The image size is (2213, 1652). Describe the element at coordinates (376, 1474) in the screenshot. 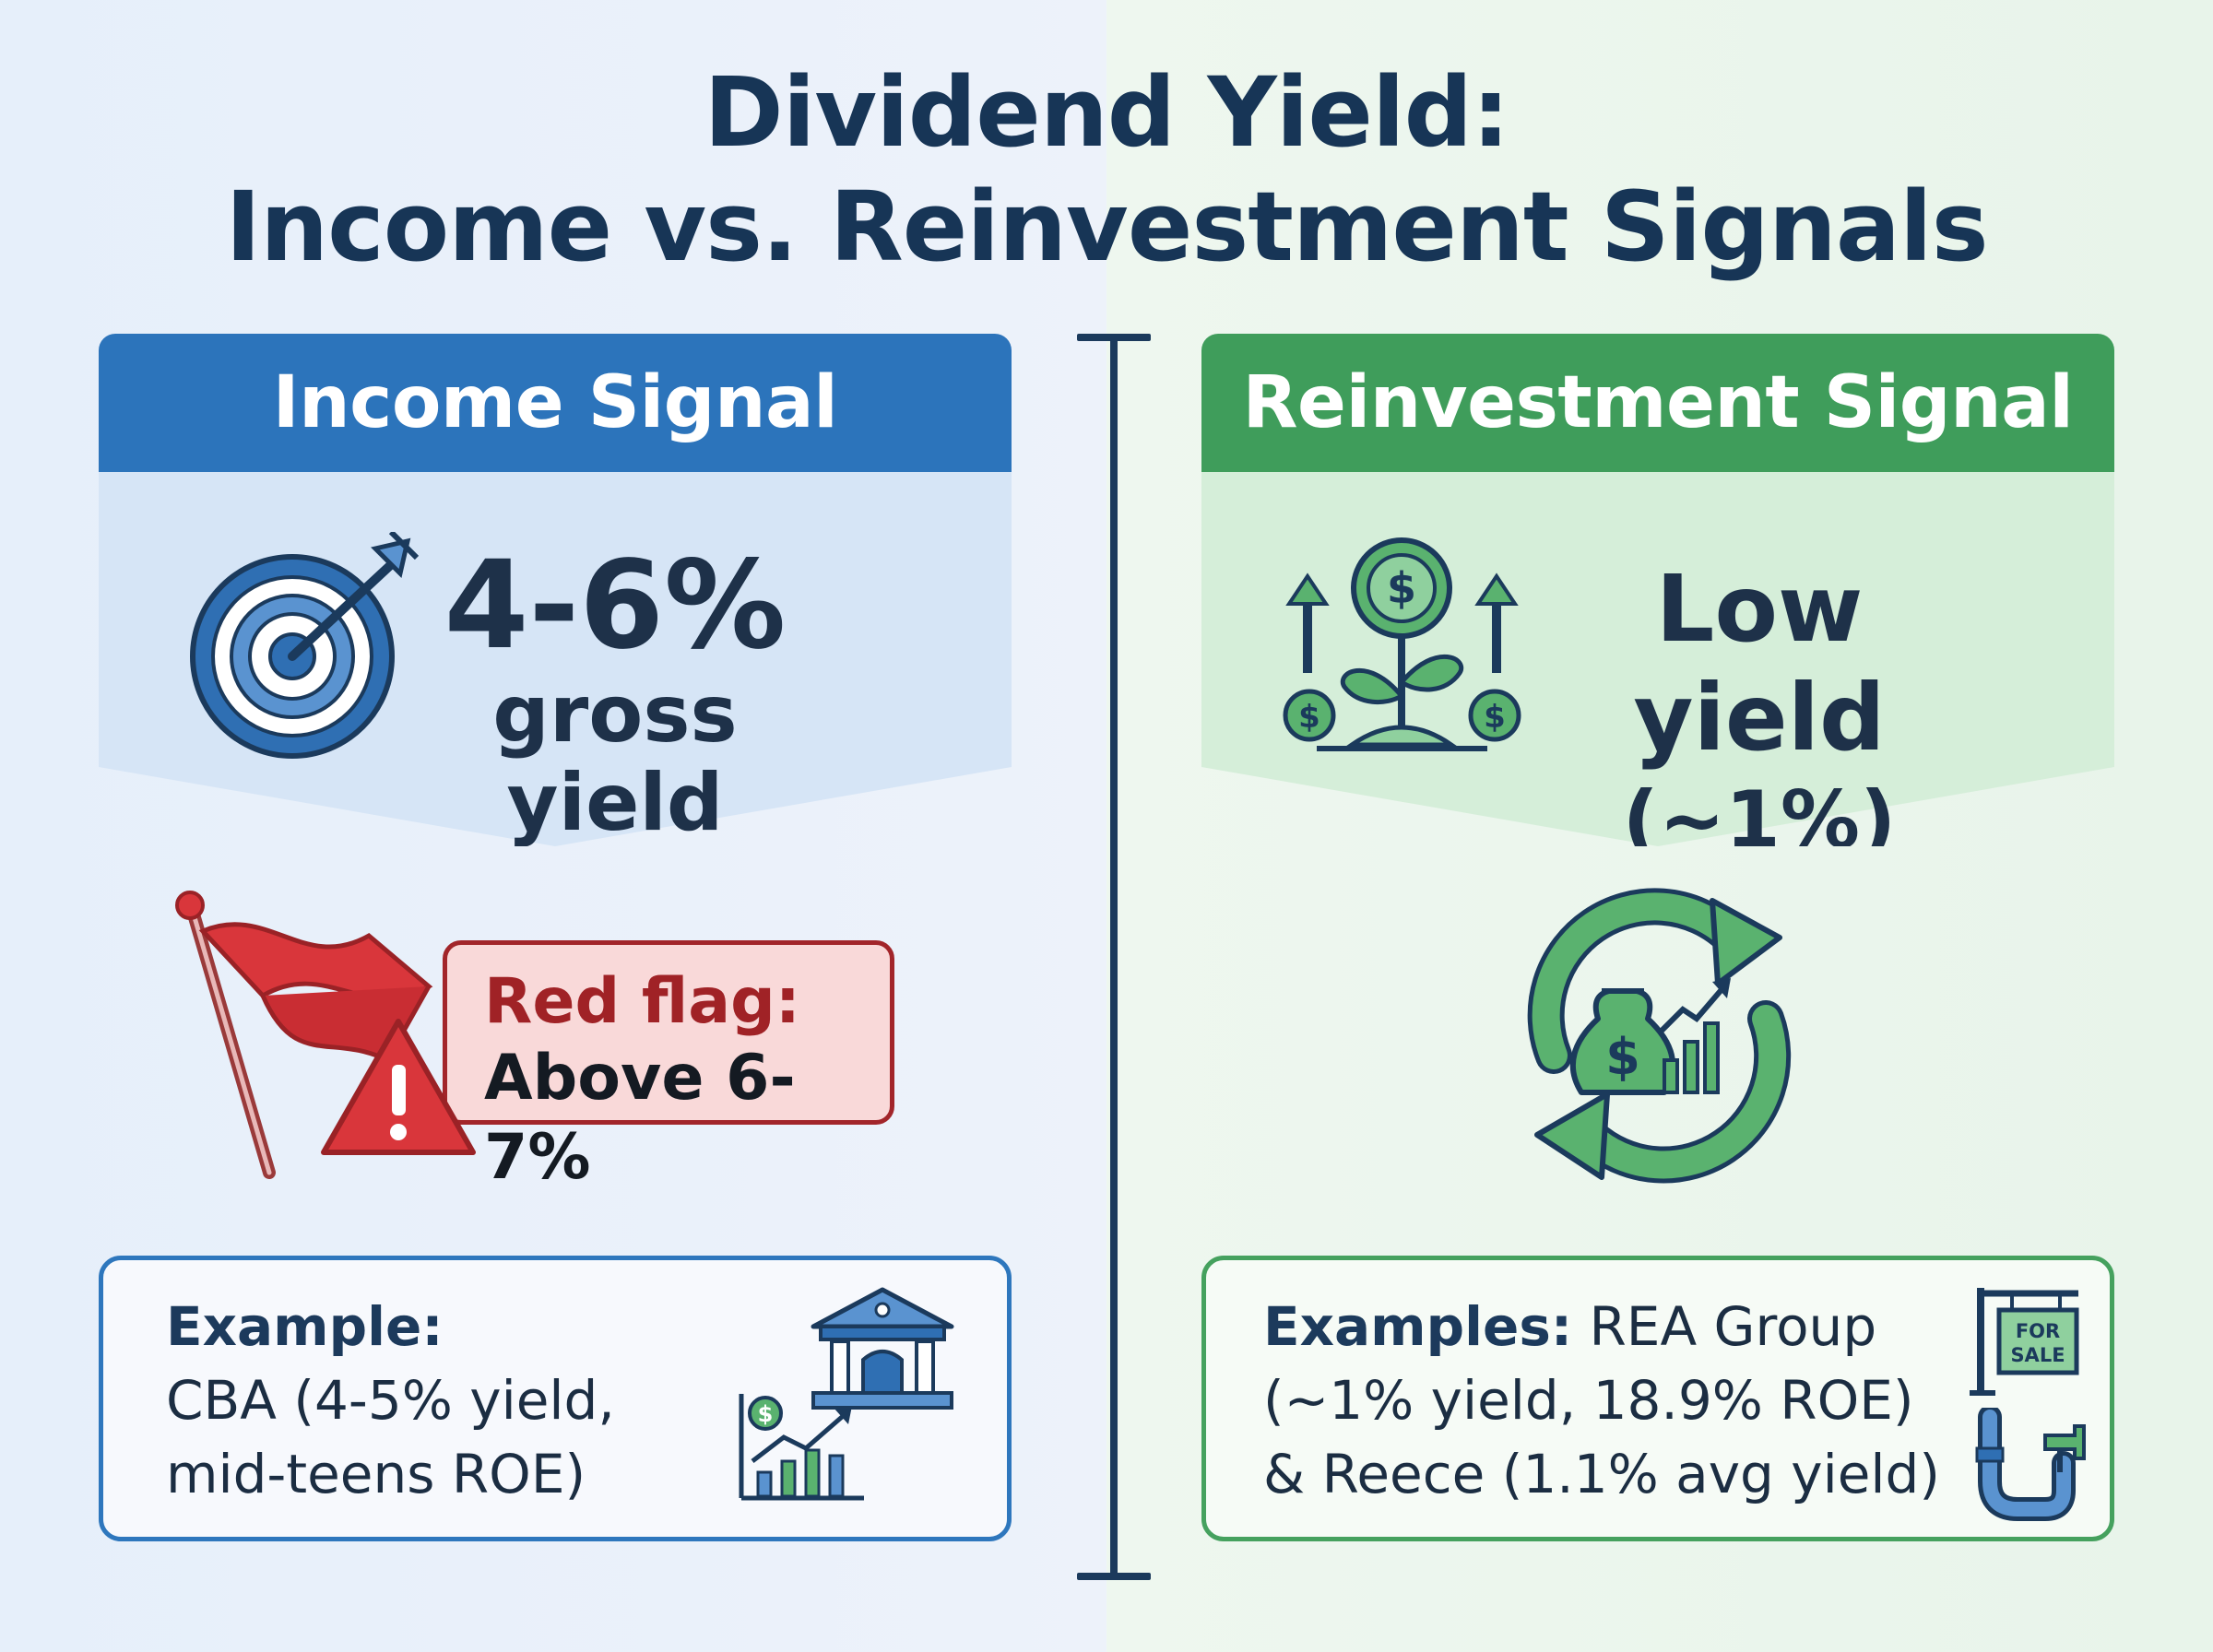

I see `income-example-line-2: mid-teens ROE)` at that location.